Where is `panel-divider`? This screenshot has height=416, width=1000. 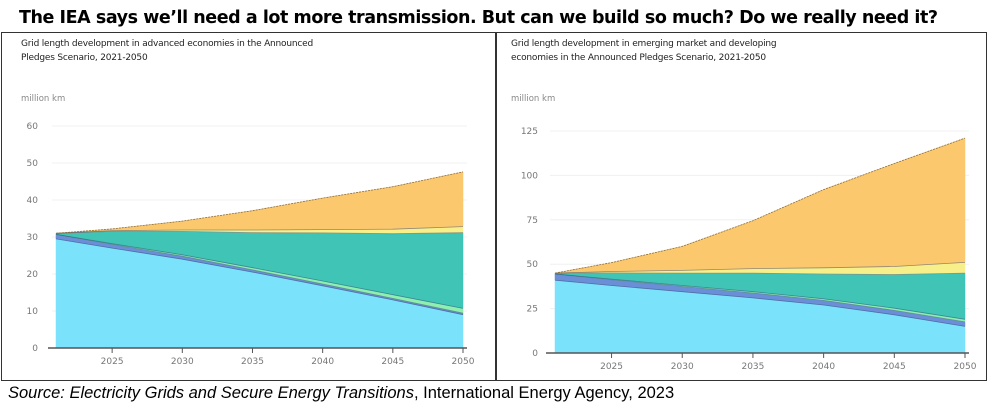 panel-divider is located at coordinates (496, 206).